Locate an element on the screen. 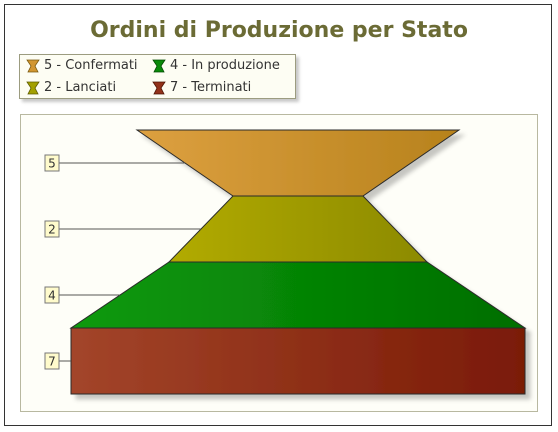 This screenshot has height=432, width=558. legend-label-in-produzione: 4 - In produzione is located at coordinates (225, 65).